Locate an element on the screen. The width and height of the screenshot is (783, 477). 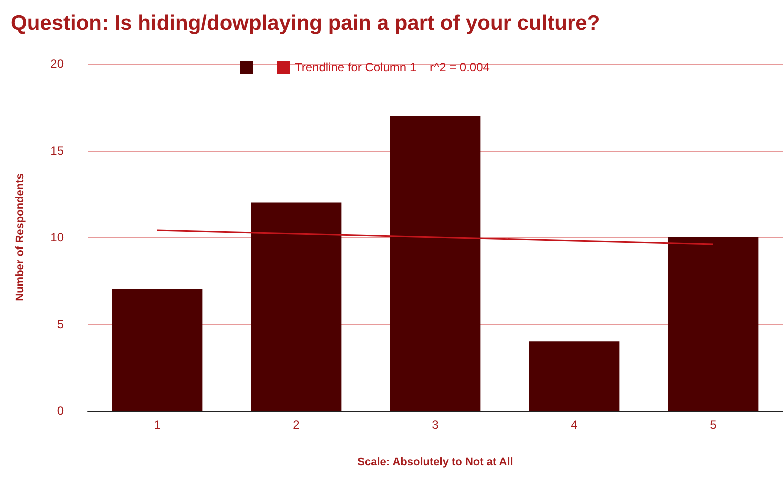
x-tick-label: 4 is located at coordinates (574, 425).